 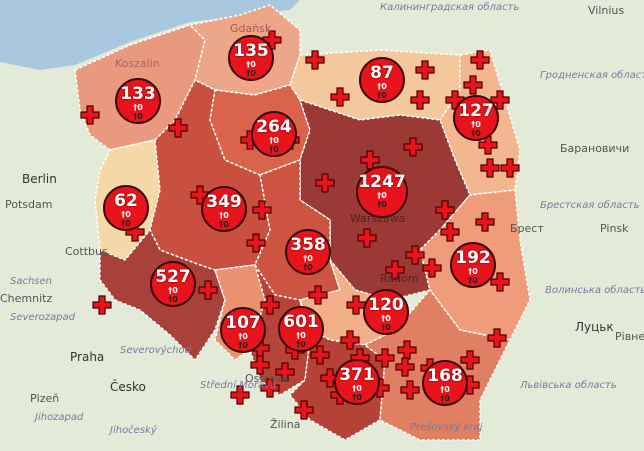 I want to click on case-bubble-dolnoslaskie: 527 †0 †0, so click(x=173, y=284).